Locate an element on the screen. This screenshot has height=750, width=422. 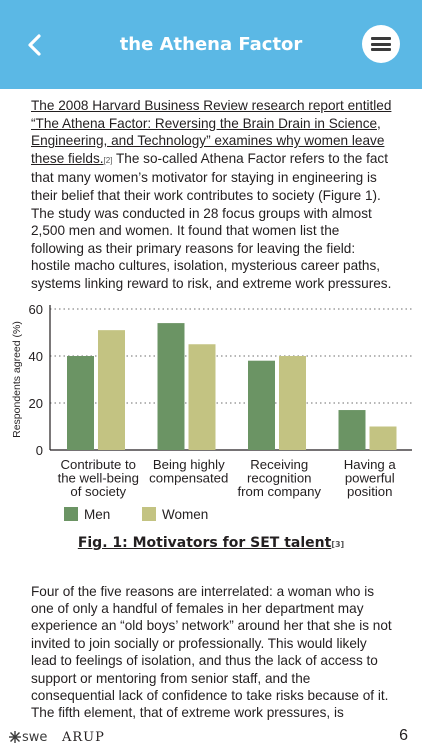
app-header: the Athena Factor is located at coordinates (211, 44).